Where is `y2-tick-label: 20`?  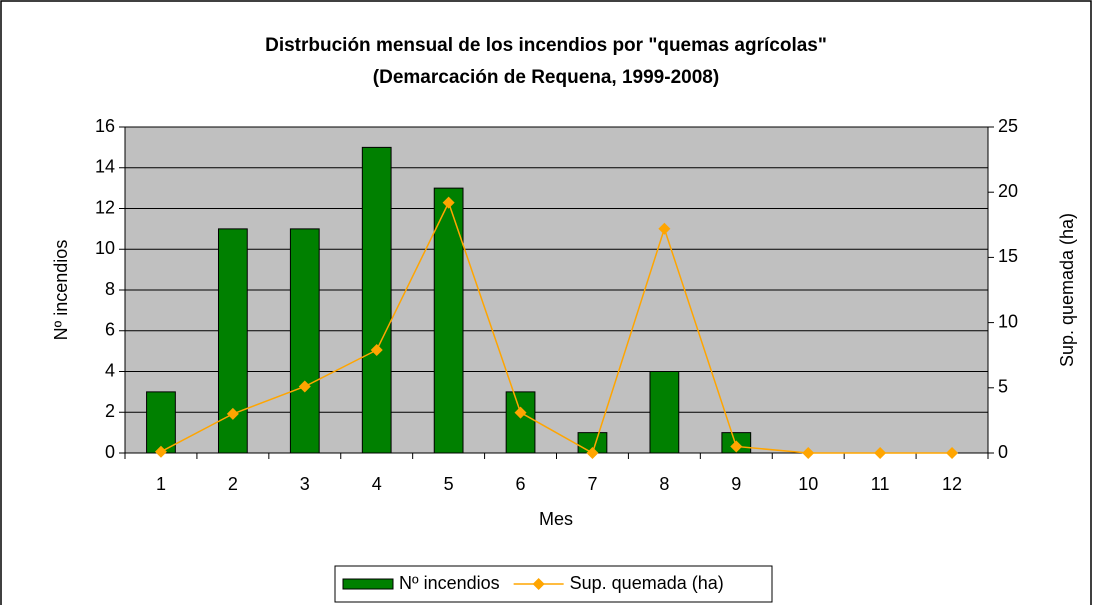 y2-tick-label: 20 is located at coordinates (1008, 191).